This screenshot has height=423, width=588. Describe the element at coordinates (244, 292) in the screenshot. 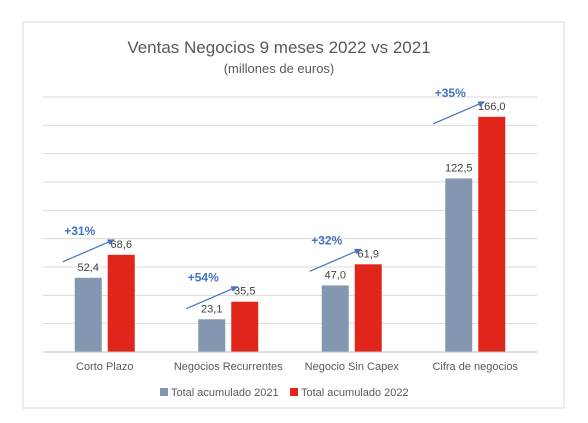

I see `data-label: 35,5` at that location.